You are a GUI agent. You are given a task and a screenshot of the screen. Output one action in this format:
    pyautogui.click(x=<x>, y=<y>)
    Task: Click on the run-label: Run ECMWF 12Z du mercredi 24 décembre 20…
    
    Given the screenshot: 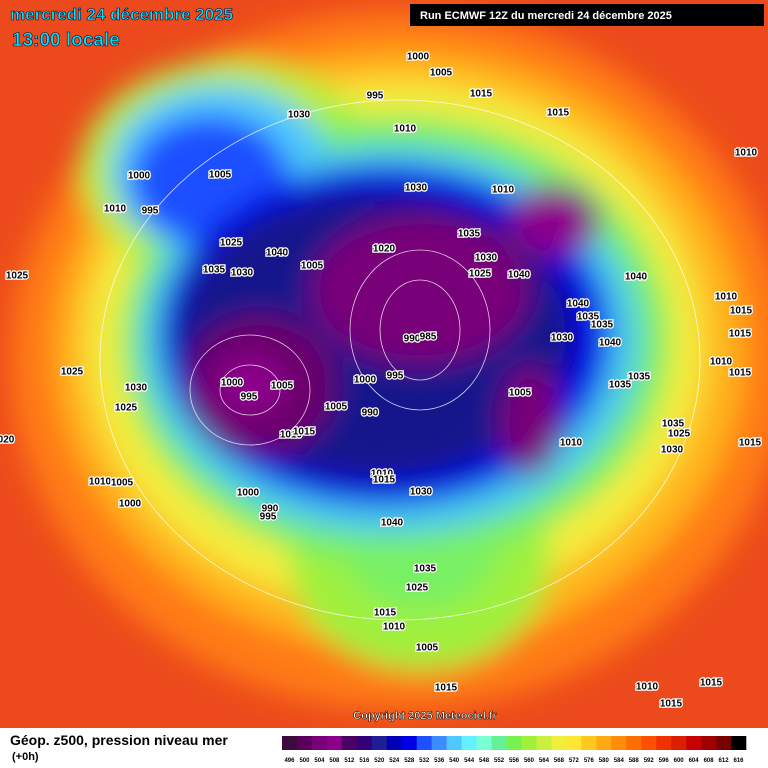 What is the action you would take?
    pyautogui.click(x=546, y=16)
    